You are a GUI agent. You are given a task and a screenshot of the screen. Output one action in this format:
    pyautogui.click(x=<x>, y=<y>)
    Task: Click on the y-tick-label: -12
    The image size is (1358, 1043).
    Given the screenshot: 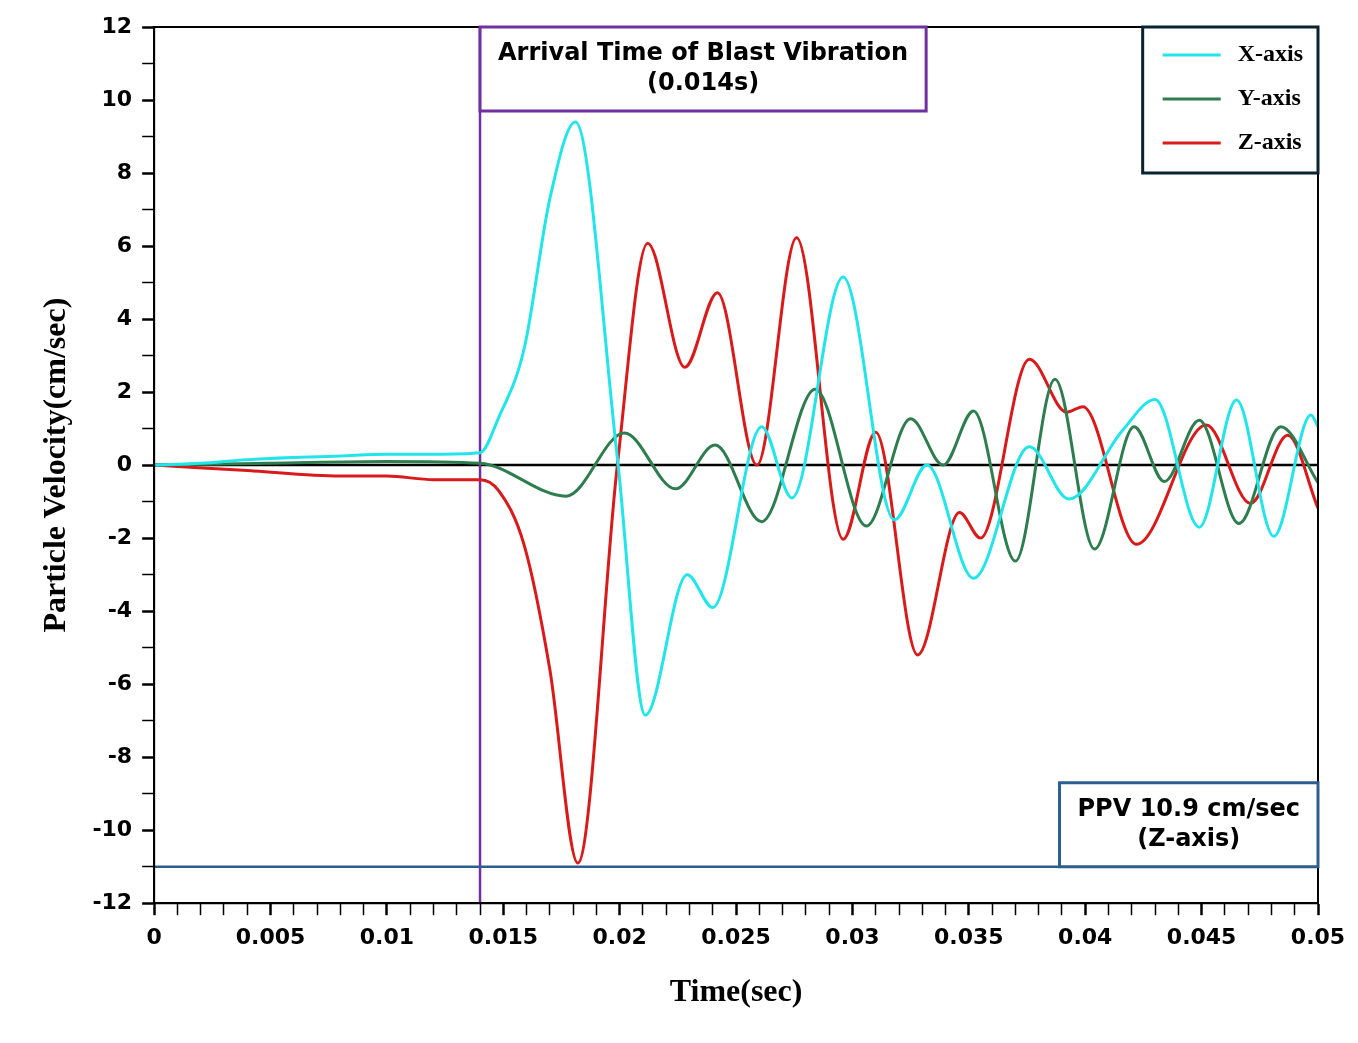 What is the action you would take?
    pyautogui.click(x=112, y=901)
    